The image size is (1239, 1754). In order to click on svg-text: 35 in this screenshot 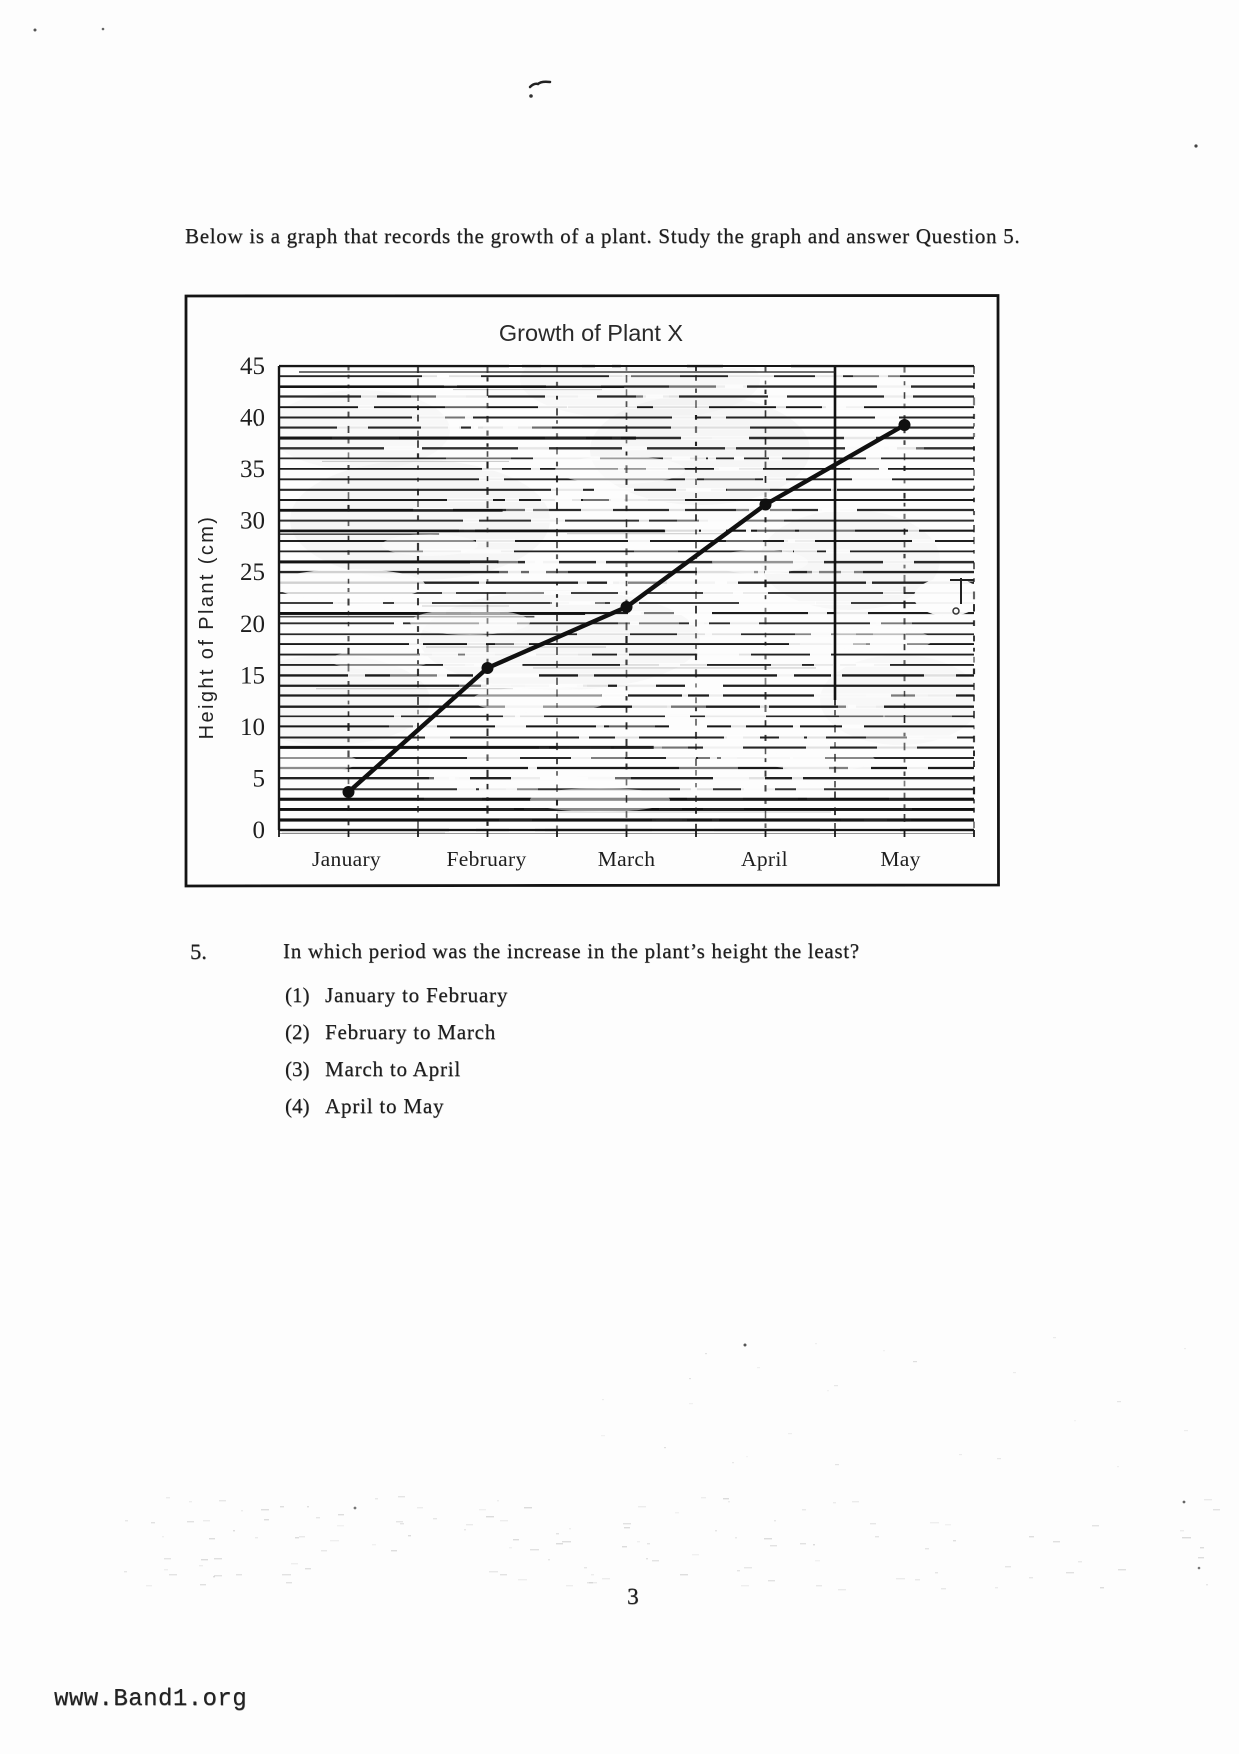, I will do `click(252, 469)`.